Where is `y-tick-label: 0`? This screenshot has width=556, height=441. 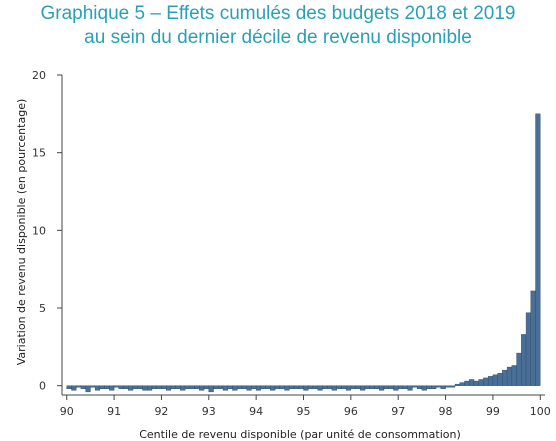 y-tick-label: 0 is located at coordinates (42, 386).